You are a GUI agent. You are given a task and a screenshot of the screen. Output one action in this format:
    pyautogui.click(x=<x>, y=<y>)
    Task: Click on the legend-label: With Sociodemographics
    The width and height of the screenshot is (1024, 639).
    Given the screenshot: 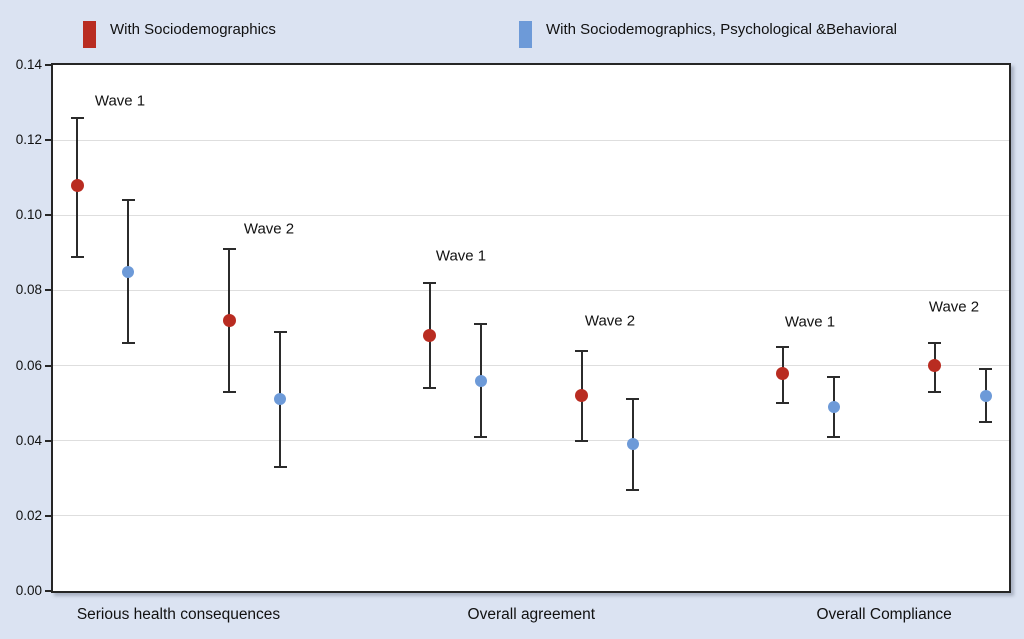 What is the action you would take?
    pyautogui.click(x=193, y=29)
    